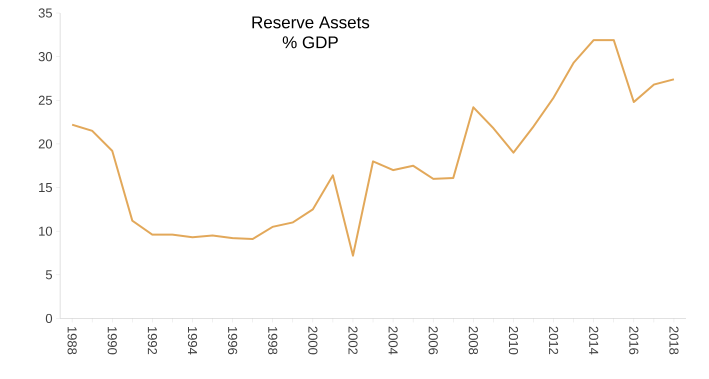 Image resolution: width=709 pixels, height=379 pixels. Describe the element at coordinates (49, 319) in the screenshot. I see `y-tick-label: 0` at that location.